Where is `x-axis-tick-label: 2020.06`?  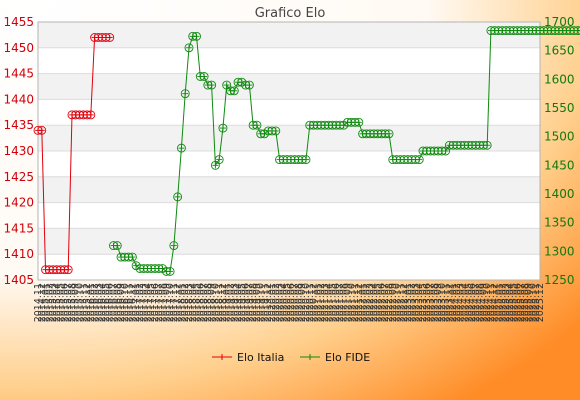 x-axis-tick-label: 2020.06 is located at coordinates (291, 302).